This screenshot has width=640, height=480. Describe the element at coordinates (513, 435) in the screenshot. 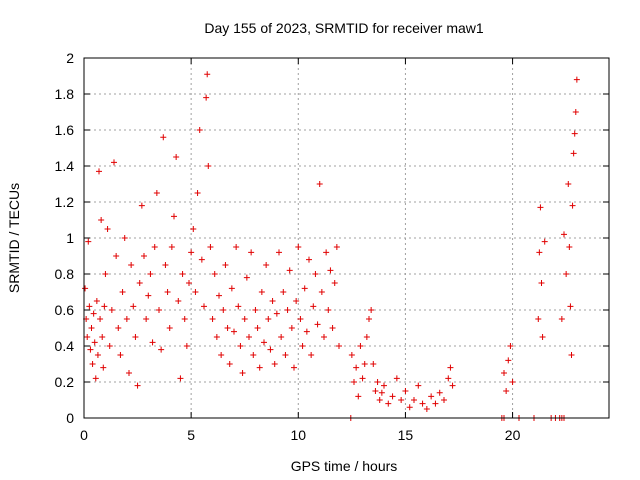

I see `x-tick-label: 20` at that location.